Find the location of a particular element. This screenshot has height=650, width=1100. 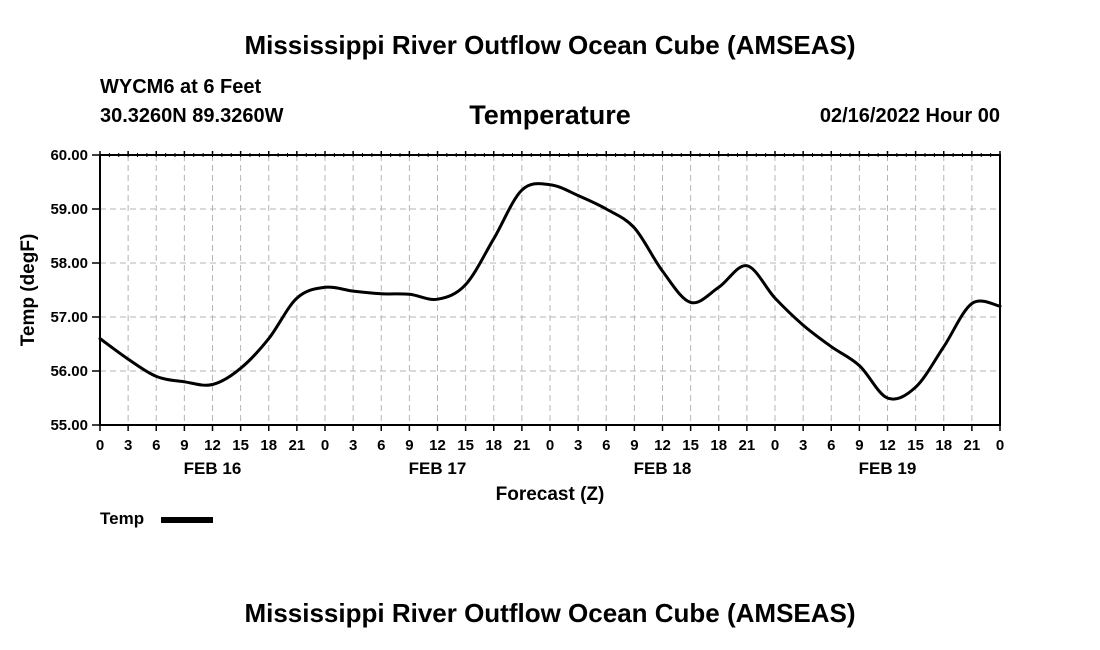

day-label: FEB 18 is located at coordinates (663, 468).